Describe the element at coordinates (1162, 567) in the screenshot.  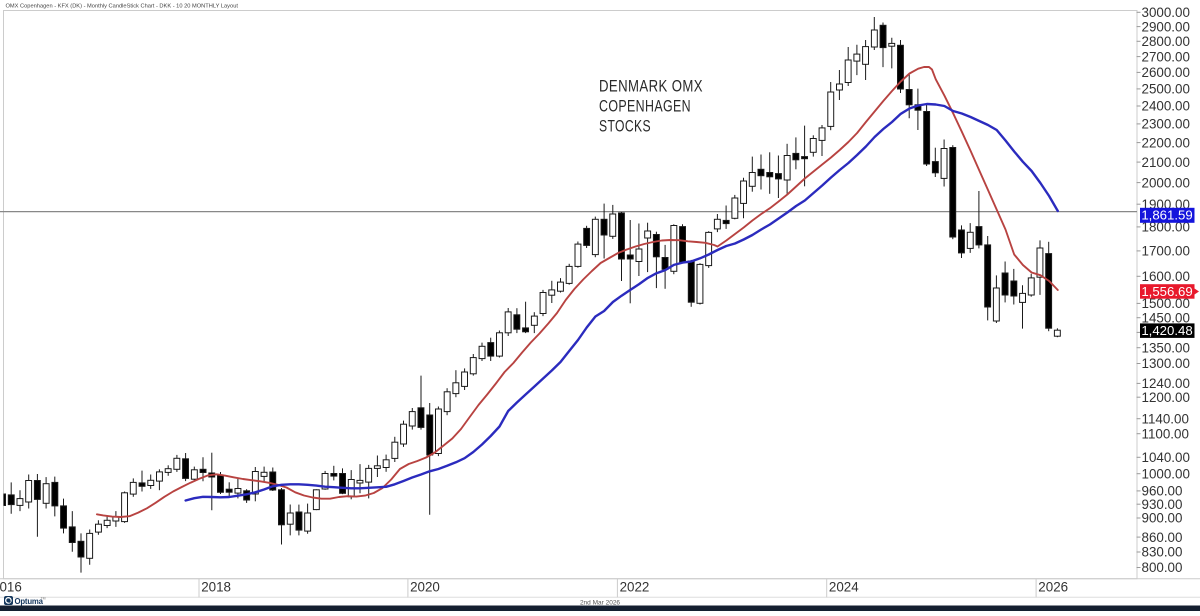
I see `svg-text: 800.00` at that location.